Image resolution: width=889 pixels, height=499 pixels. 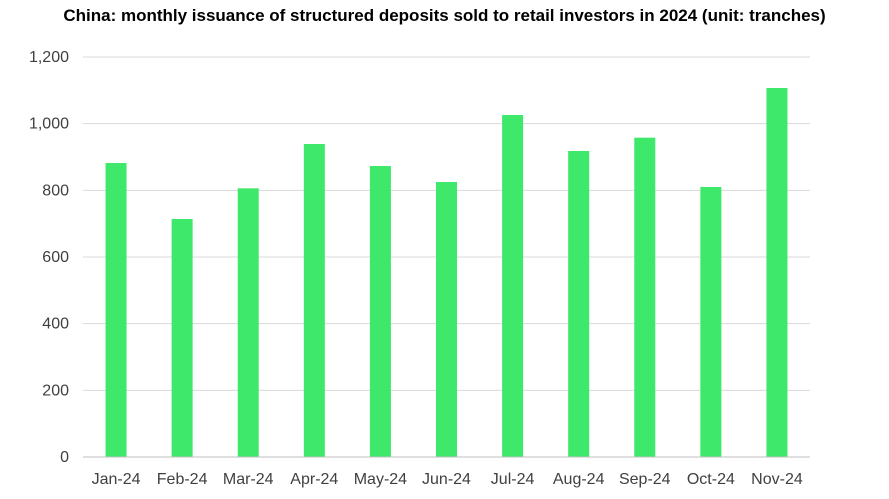 What do you see at coordinates (116, 479) in the screenshot?
I see `x-tick-label: Jan-24` at bounding box center [116, 479].